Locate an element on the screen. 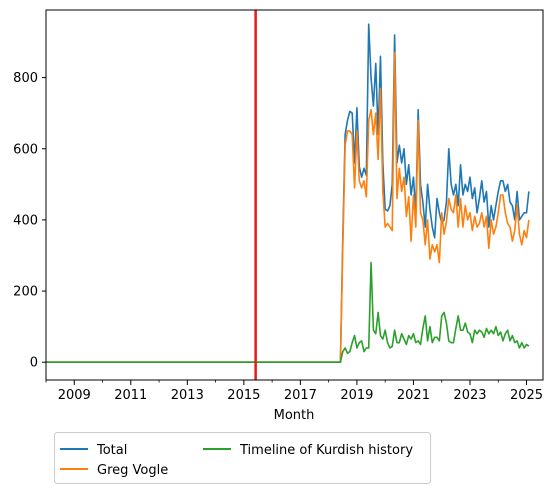  x-tick-label: 2023 is located at coordinates (469, 395).